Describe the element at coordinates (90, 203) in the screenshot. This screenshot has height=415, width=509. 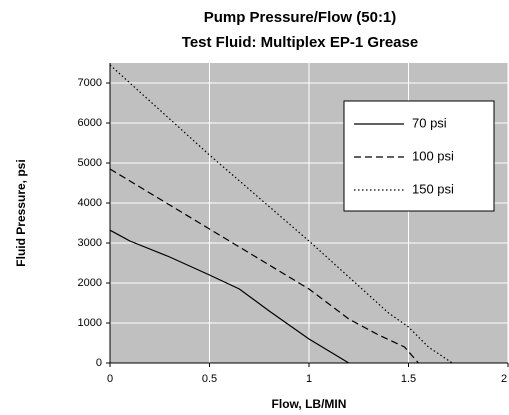
I see `y-tick-label: 4000` at that location.